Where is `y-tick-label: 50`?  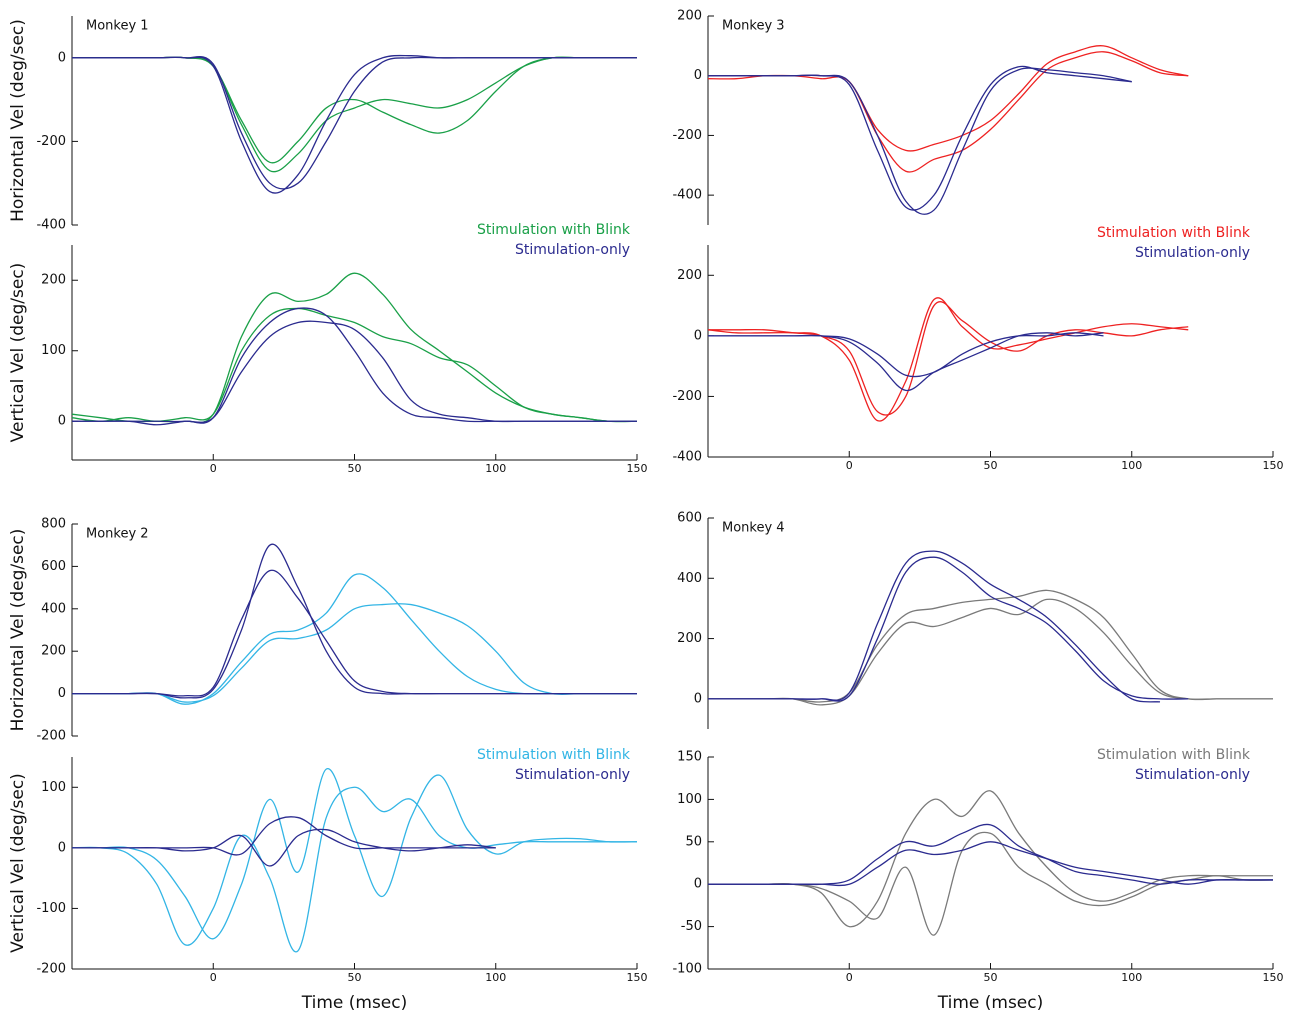 y-tick-label: 50 is located at coordinates (693, 841).